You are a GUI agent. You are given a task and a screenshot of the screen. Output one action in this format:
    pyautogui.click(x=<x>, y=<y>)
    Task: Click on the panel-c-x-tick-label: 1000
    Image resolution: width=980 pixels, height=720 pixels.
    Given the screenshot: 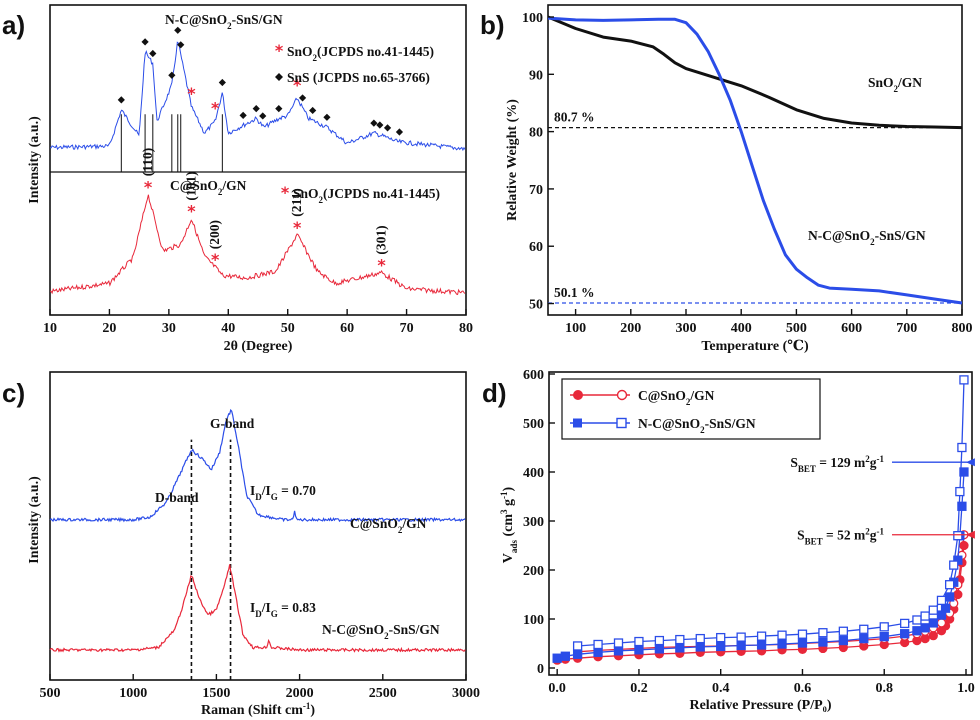 What is the action you would take?
    pyautogui.click(x=133, y=693)
    